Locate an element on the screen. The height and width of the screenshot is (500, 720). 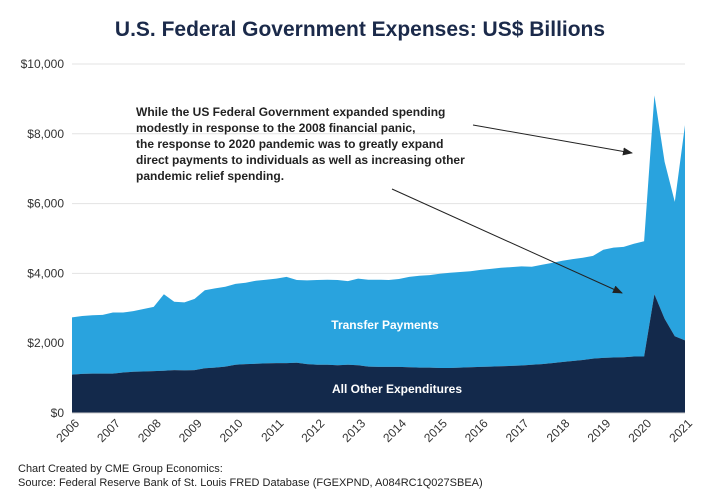
x-tick-label: 2017 is located at coordinates (517, 430).